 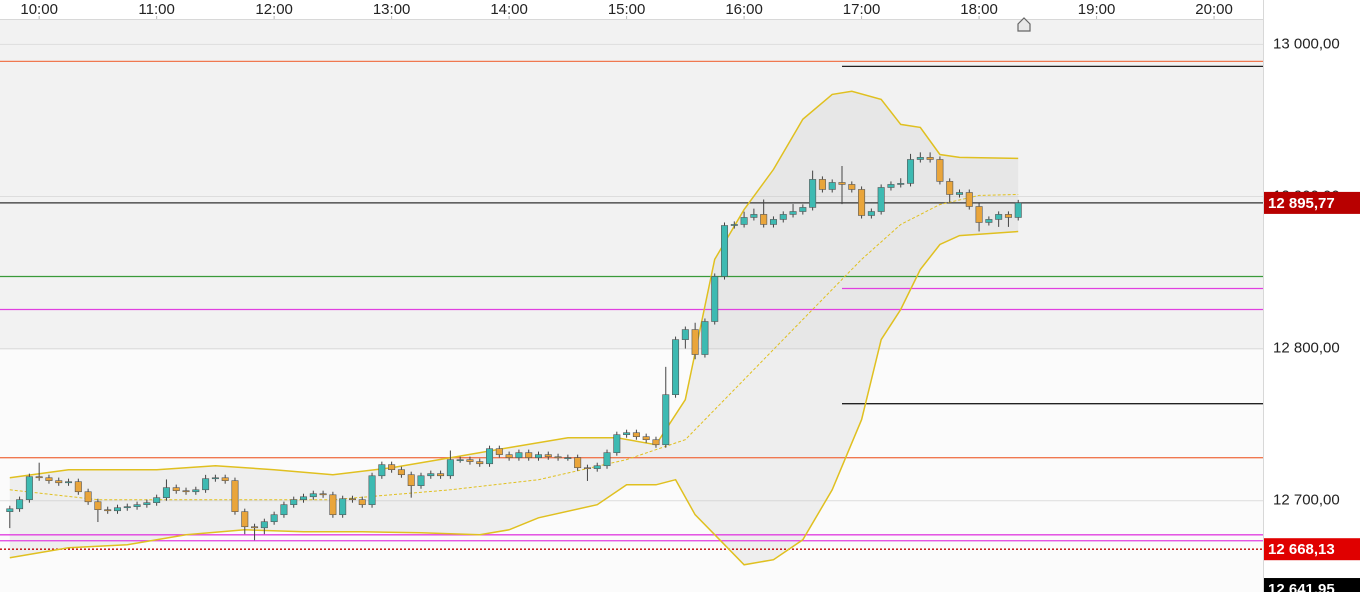 What do you see at coordinates (1301, 549) in the screenshot?
I see `price-label: 12 668,13` at bounding box center [1301, 549].